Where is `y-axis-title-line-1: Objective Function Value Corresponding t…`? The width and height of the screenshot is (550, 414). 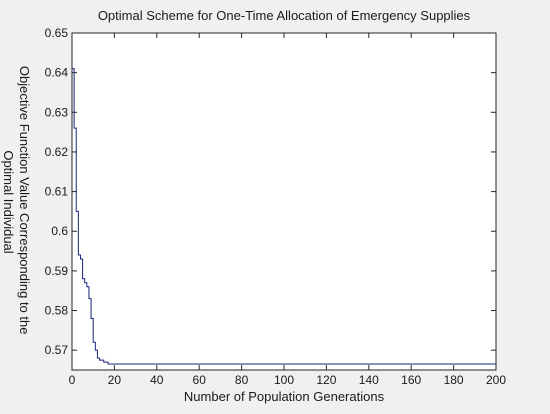 y-axis-title-line-1: Objective Function Value Corresponding t… is located at coordinates (24, 200).